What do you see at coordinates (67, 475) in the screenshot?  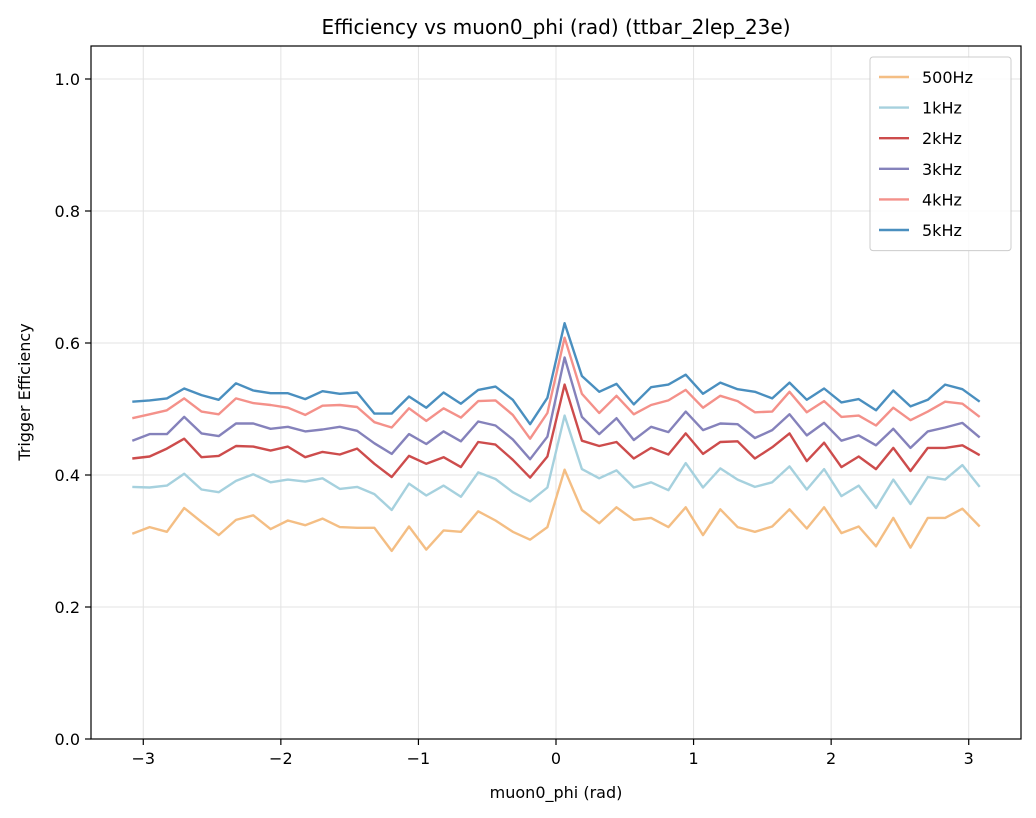 I see `y-tick-label: 0.4` at bounding box center [67, 475].